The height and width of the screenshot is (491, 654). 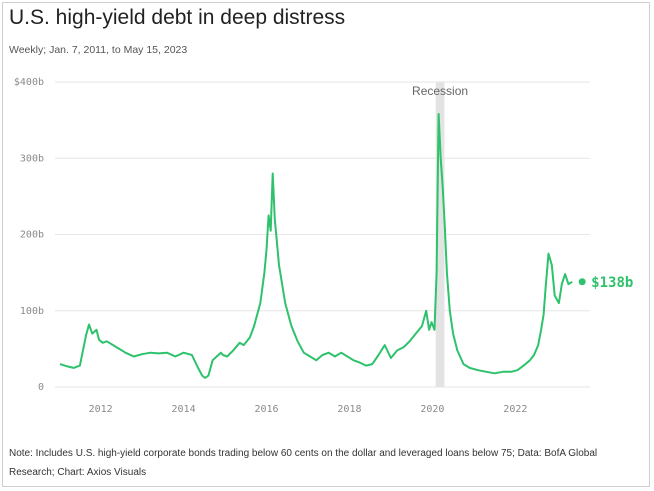 What do you see at coordinates (32, 311) in the screenshot?
I see `y-tick-label: 100b` at bounding box center [32, 311].